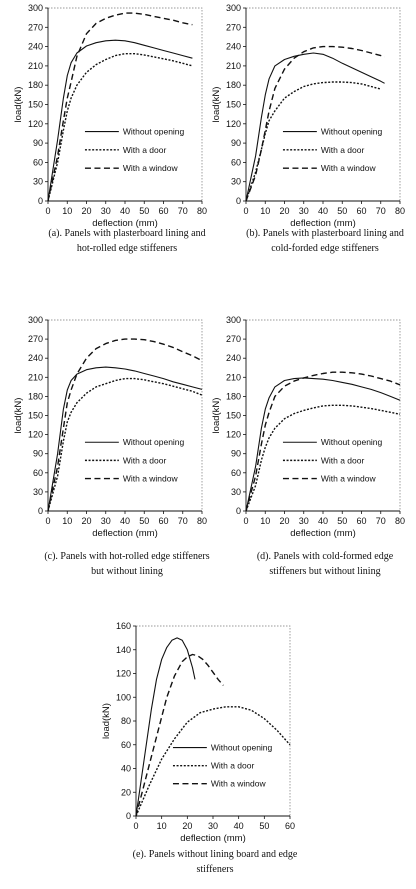  I want to click on y-tick-label: 20, so click(126, 792).